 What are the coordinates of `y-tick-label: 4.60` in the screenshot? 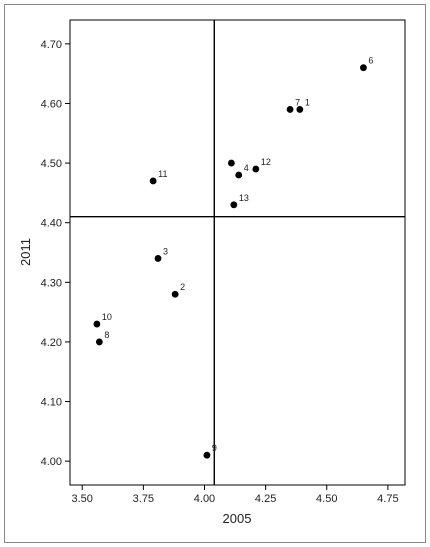 It's located at (51, 104).